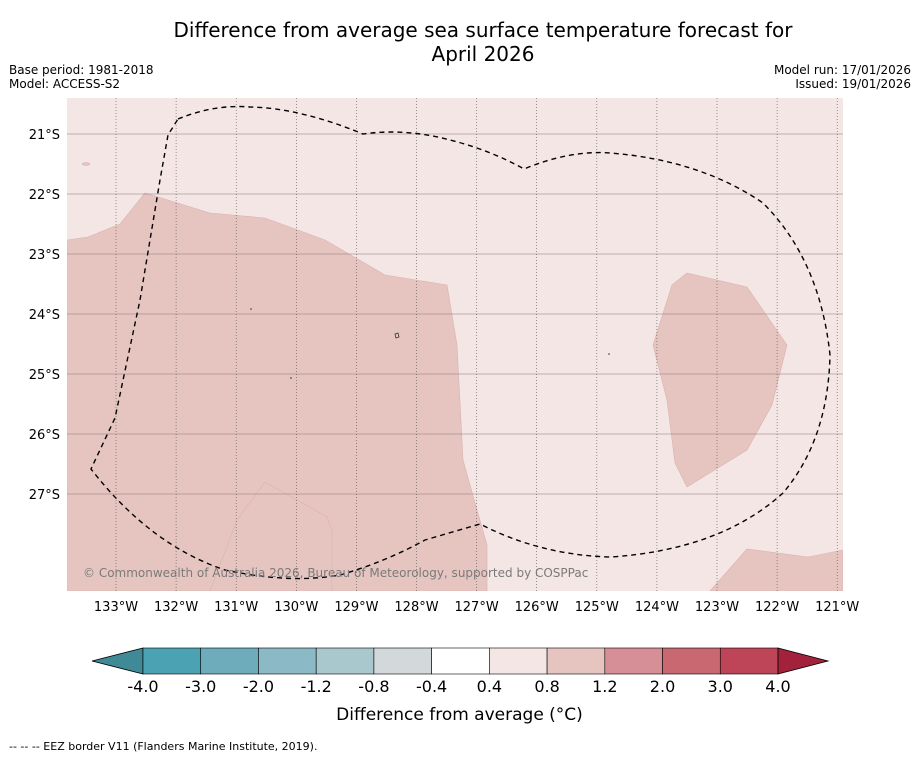  I want to click on base-period: Base period: 1981-2018, so click(81, 70).